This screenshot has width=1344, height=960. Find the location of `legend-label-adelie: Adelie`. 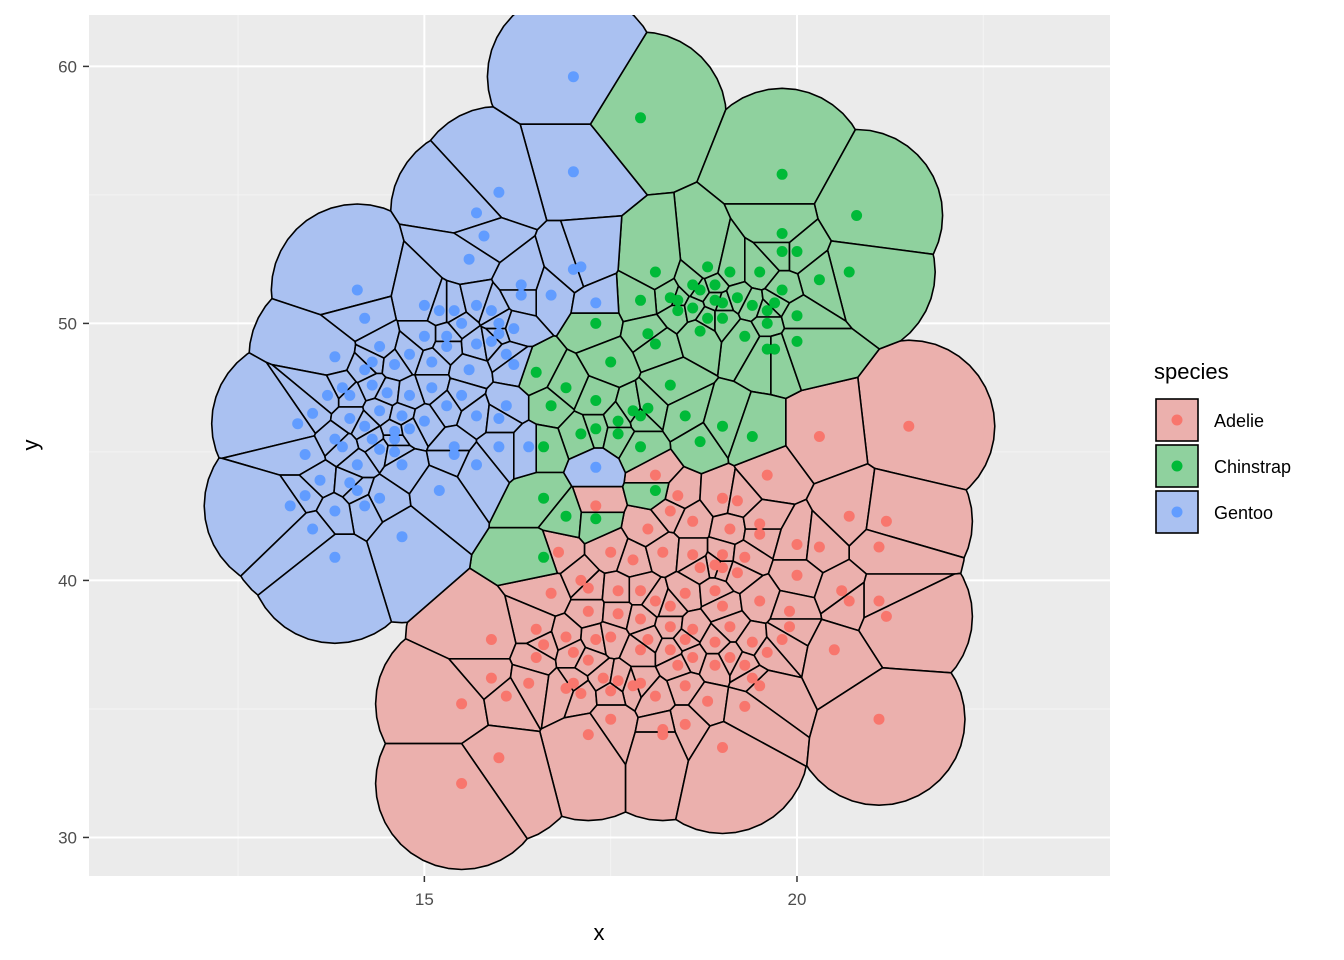

legend-label-adelie: Adelie is located at coordinates (1239, 421).